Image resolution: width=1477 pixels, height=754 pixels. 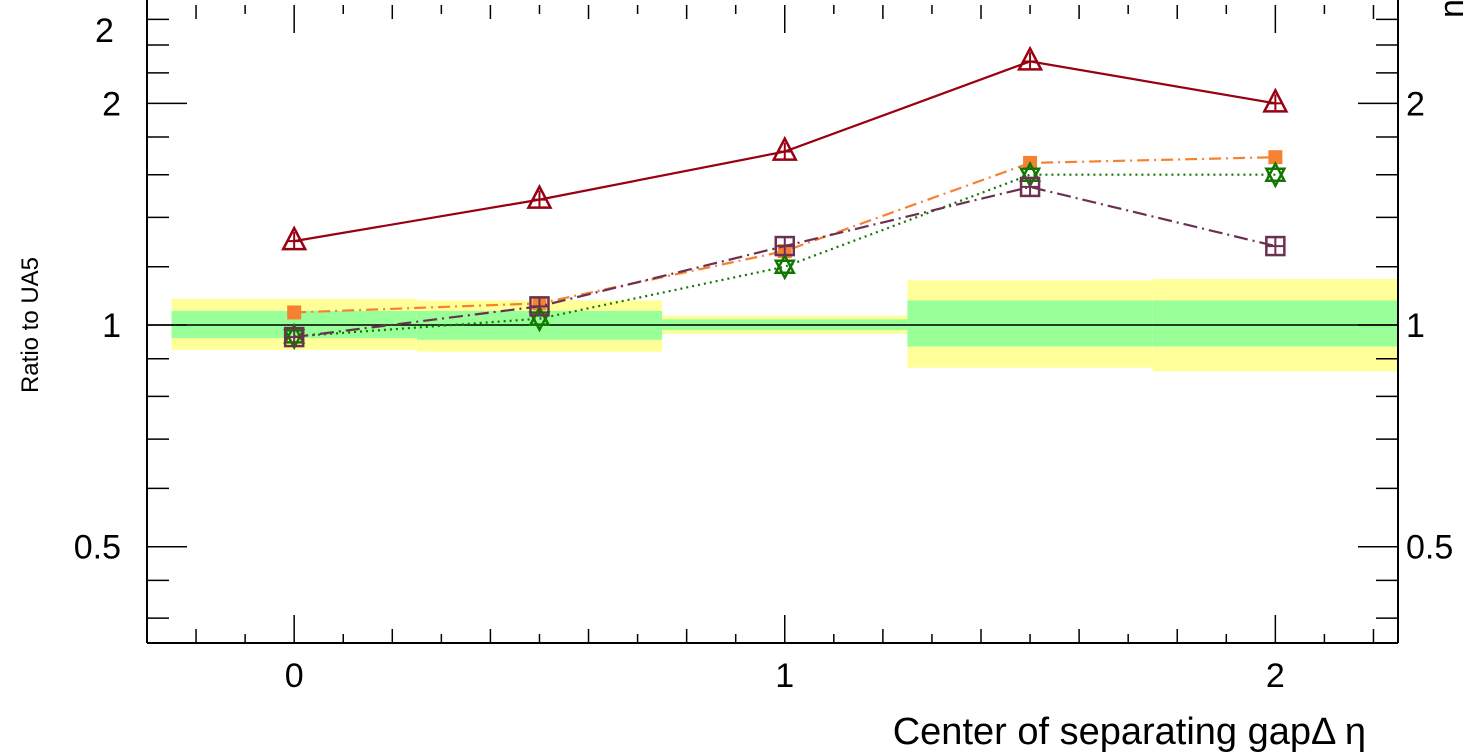 What do you see at coordinates (111, 104) in the screenshot?
I see `y-tick-label-left-2: 2` at bounding box center [111, 104].